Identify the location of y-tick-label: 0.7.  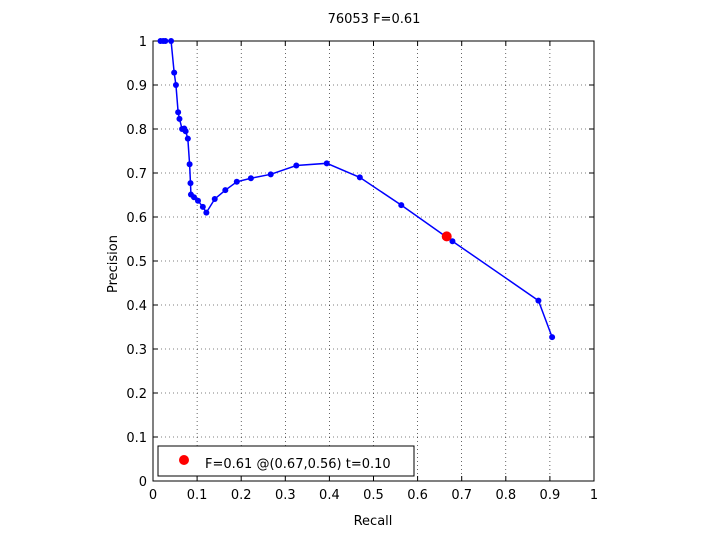
(136, 174).